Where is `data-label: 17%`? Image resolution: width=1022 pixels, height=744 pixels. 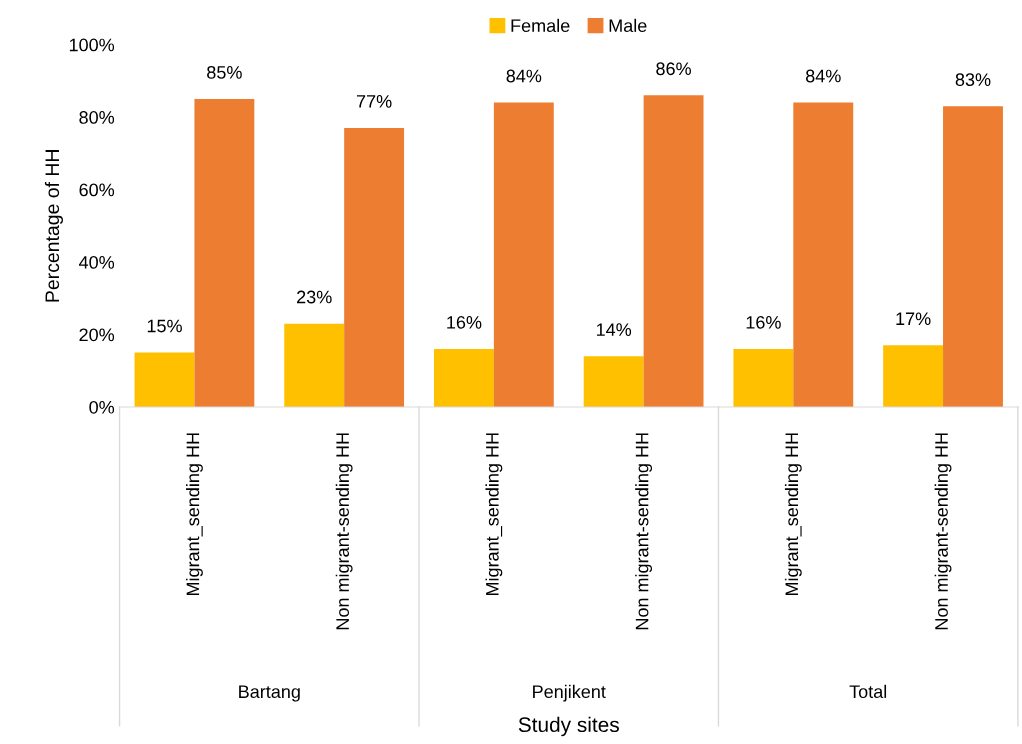
data-label: 17% is located at coordinates (913, 319).